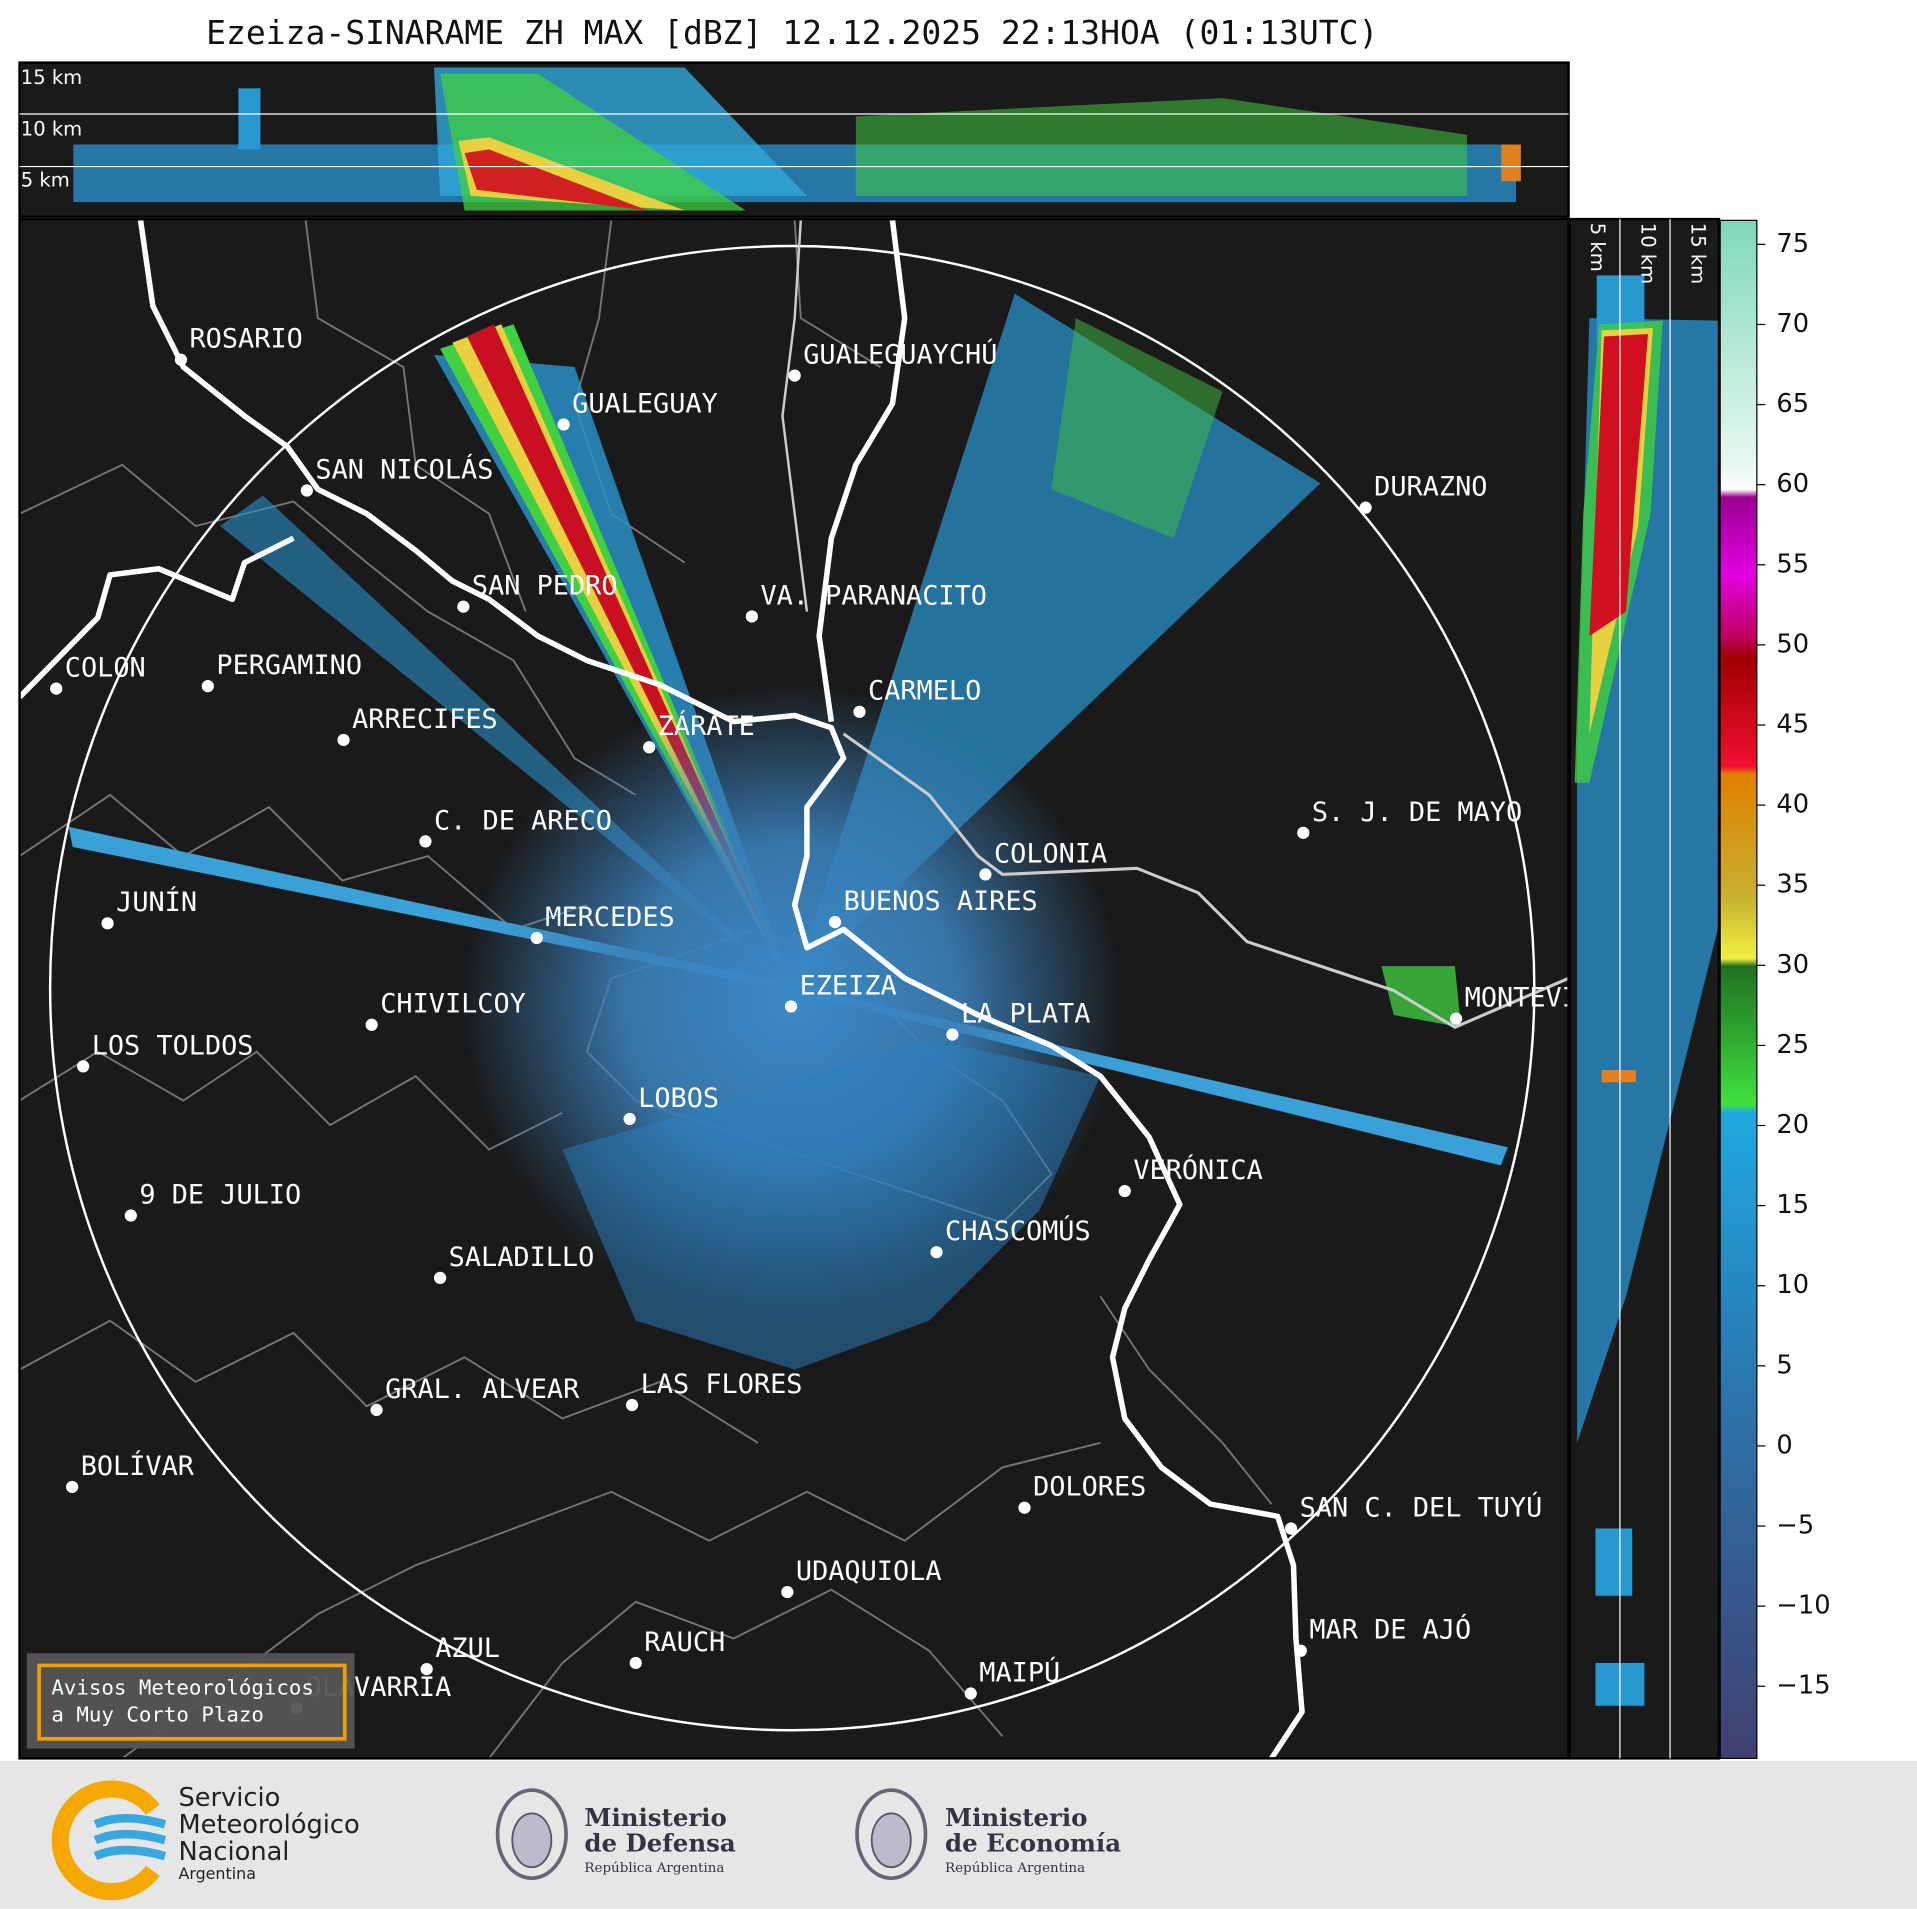  Describe the element at coordinates (545, 586) in the screenshot. I see `city-label: SAN PEDRO` at that location.